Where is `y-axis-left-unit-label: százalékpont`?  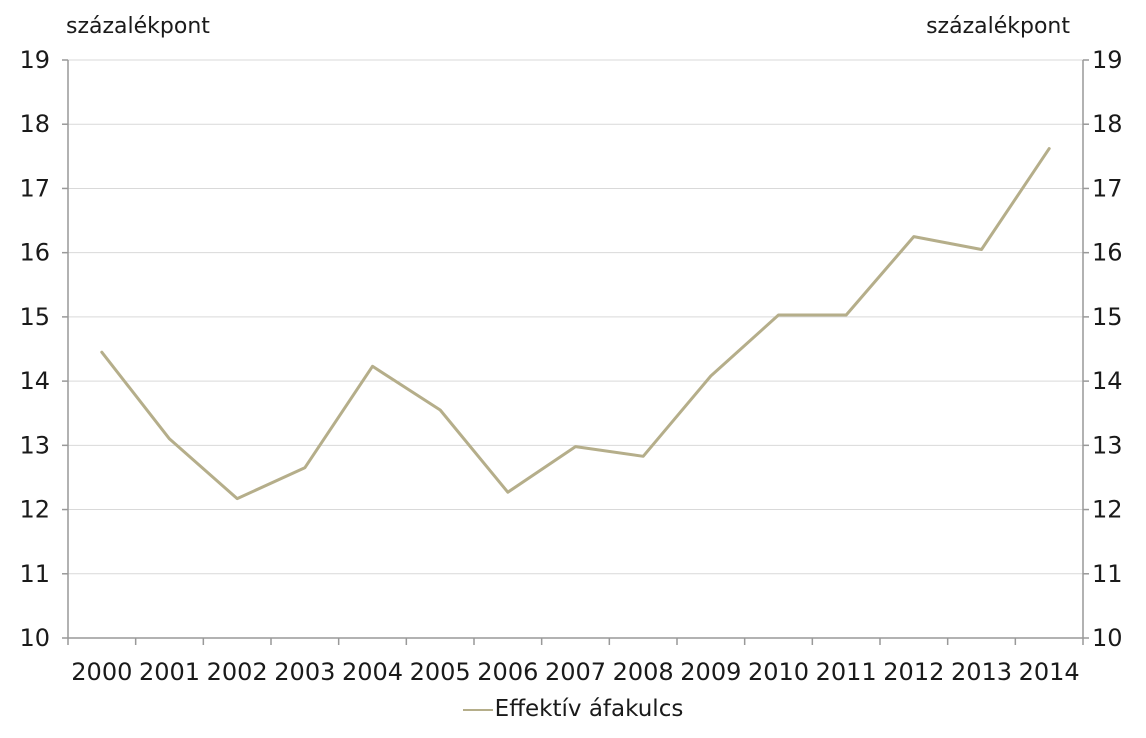
y-axis-left-unit-label: százalékpont is located at coordinates (138, 26).